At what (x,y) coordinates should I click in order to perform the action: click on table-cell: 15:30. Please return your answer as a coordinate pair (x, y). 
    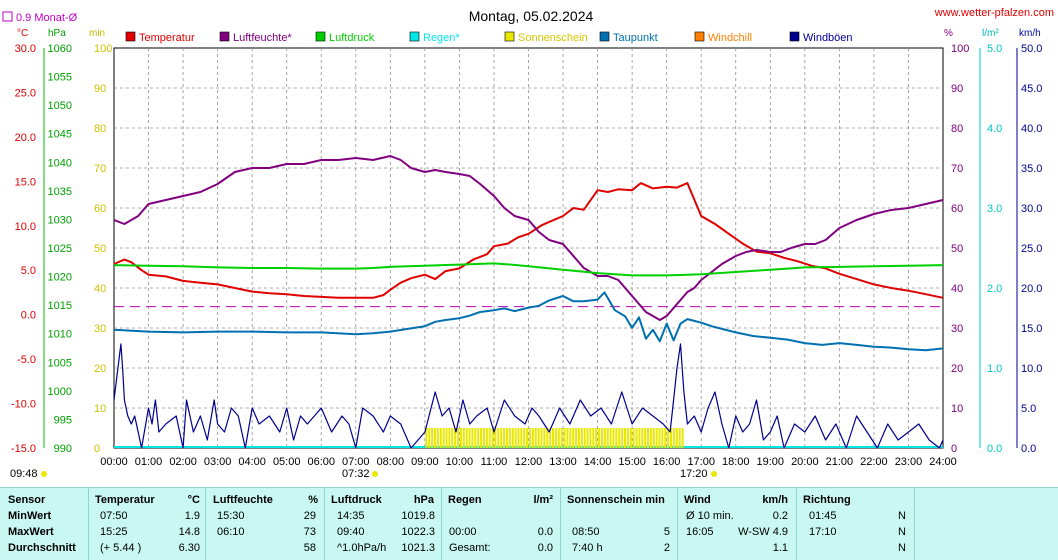
    Looking at the image, I should click on (231, 516).